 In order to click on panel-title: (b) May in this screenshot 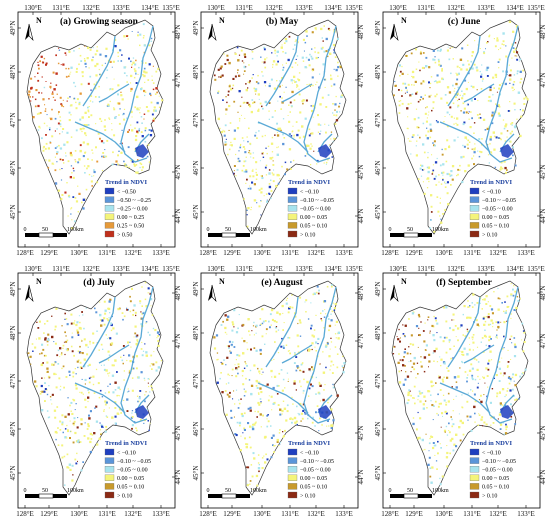, I will do `click(282, 21)`.